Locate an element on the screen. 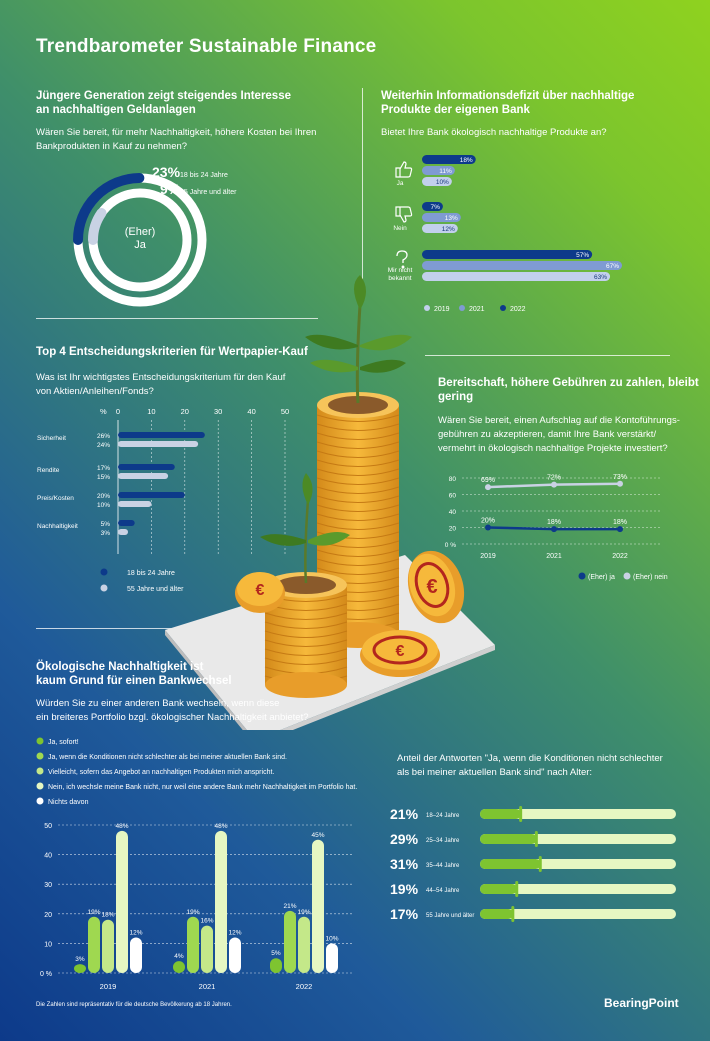 The height and width of the screenshot is (1041, 710). criteria-label-0-0: 26% is located at coordinates (103, 436).